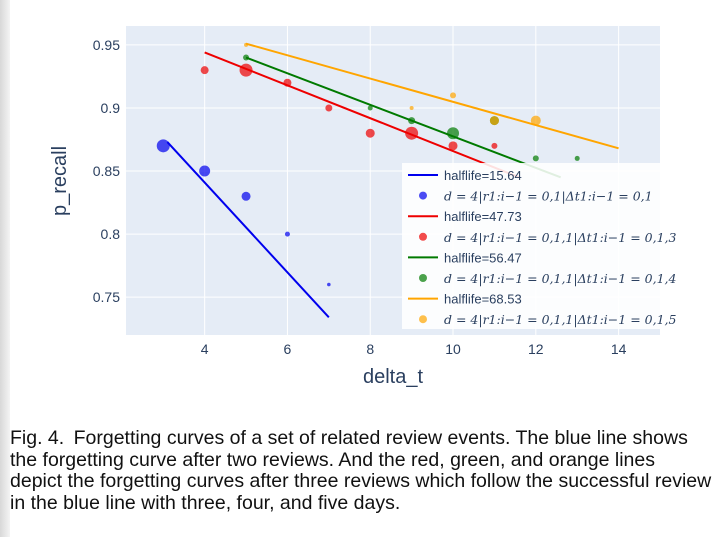 The width and height of the screenshot is (720, 537). What do you see at coordinates (560, 319) in the screenshot?
I see `legend-marker-label: d = 4|r1:i−1 = 0,1,1|Δt1:i−1 = 0,1,5` at bounding box center [560, 319].